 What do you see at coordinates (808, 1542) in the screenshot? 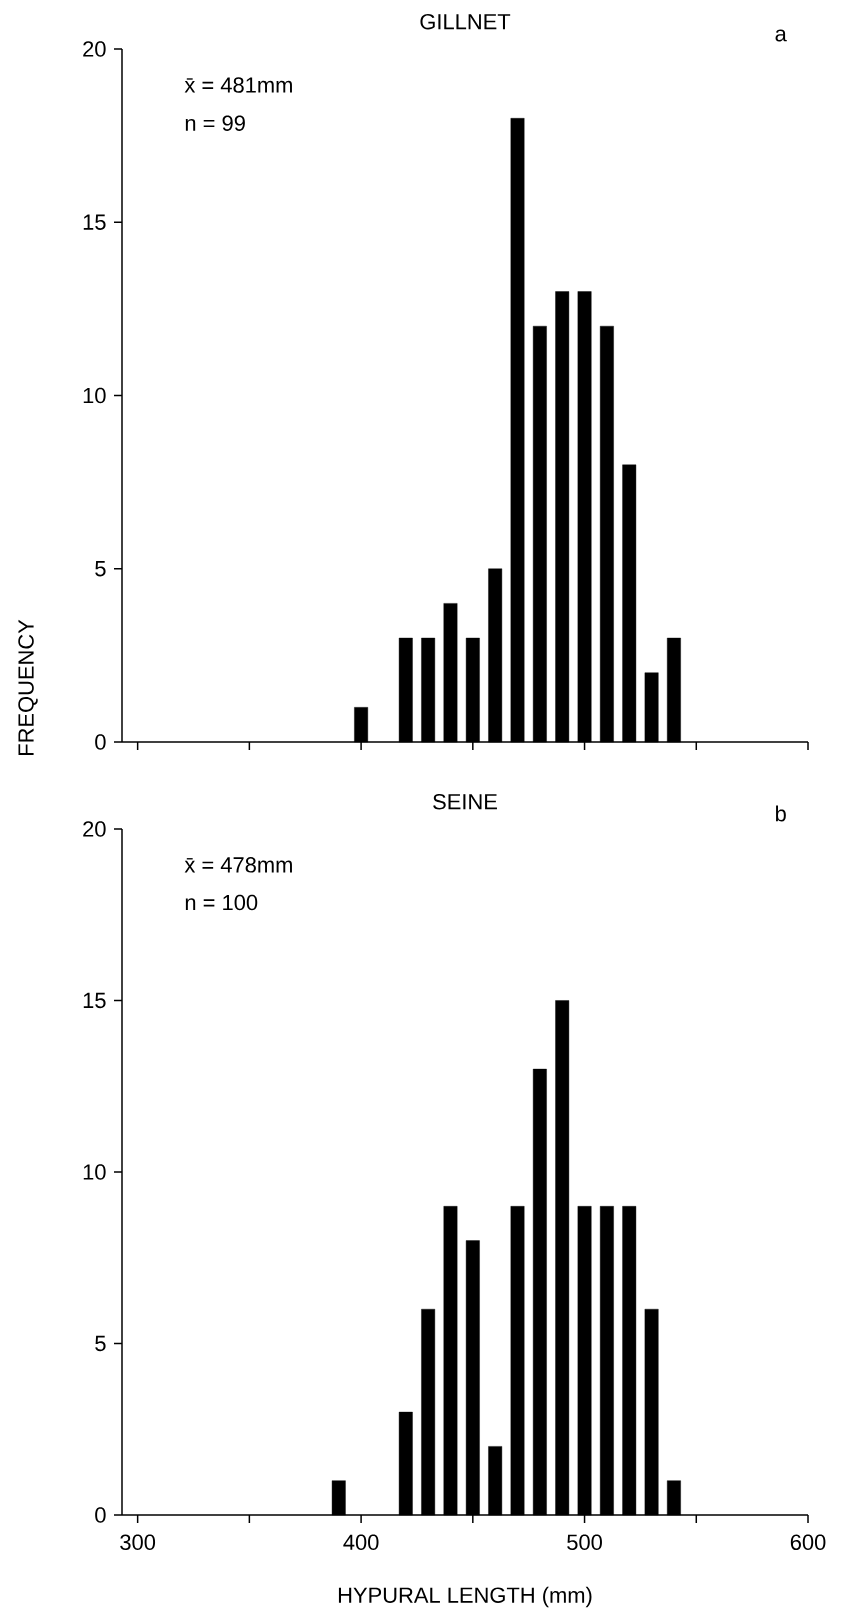
I see `x-tick-label: 600` at bounding box center [808, 1542].